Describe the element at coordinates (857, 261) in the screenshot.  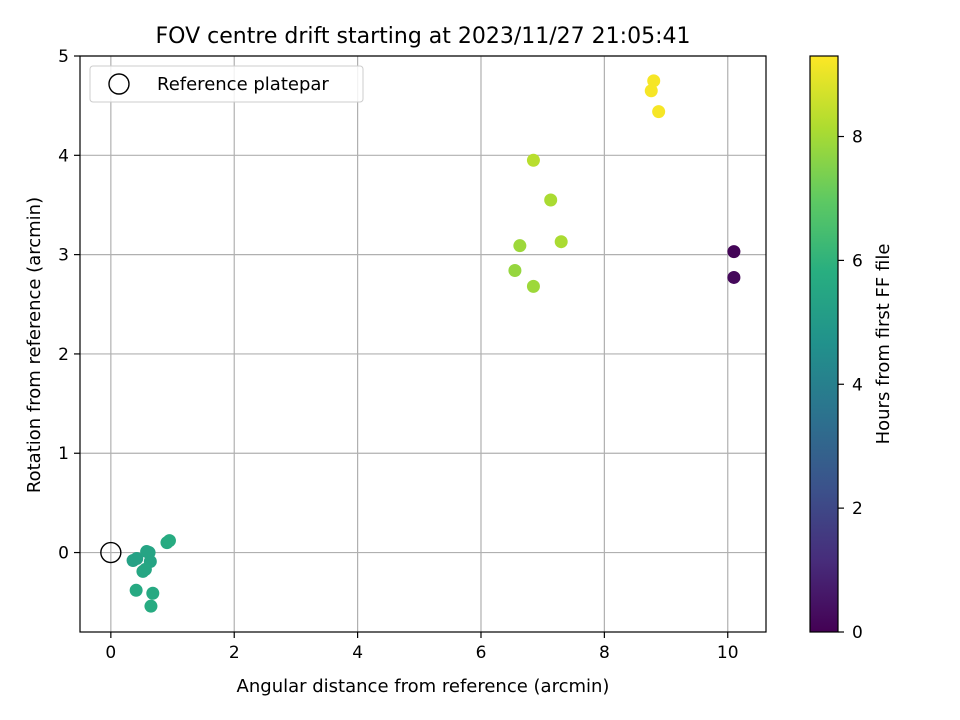
I see `colorbar-tick-label: 6` at that location.